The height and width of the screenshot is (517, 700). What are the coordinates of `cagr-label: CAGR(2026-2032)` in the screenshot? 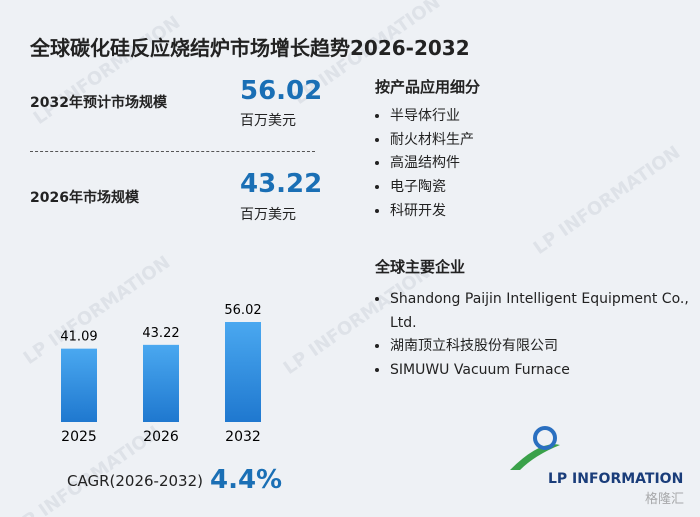 It's located at (135, 481).